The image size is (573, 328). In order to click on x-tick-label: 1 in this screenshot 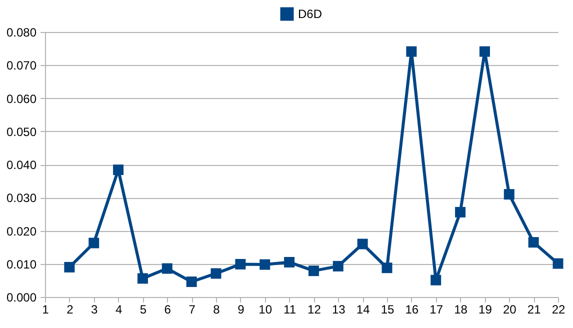, I will do `click(46, 309)`.